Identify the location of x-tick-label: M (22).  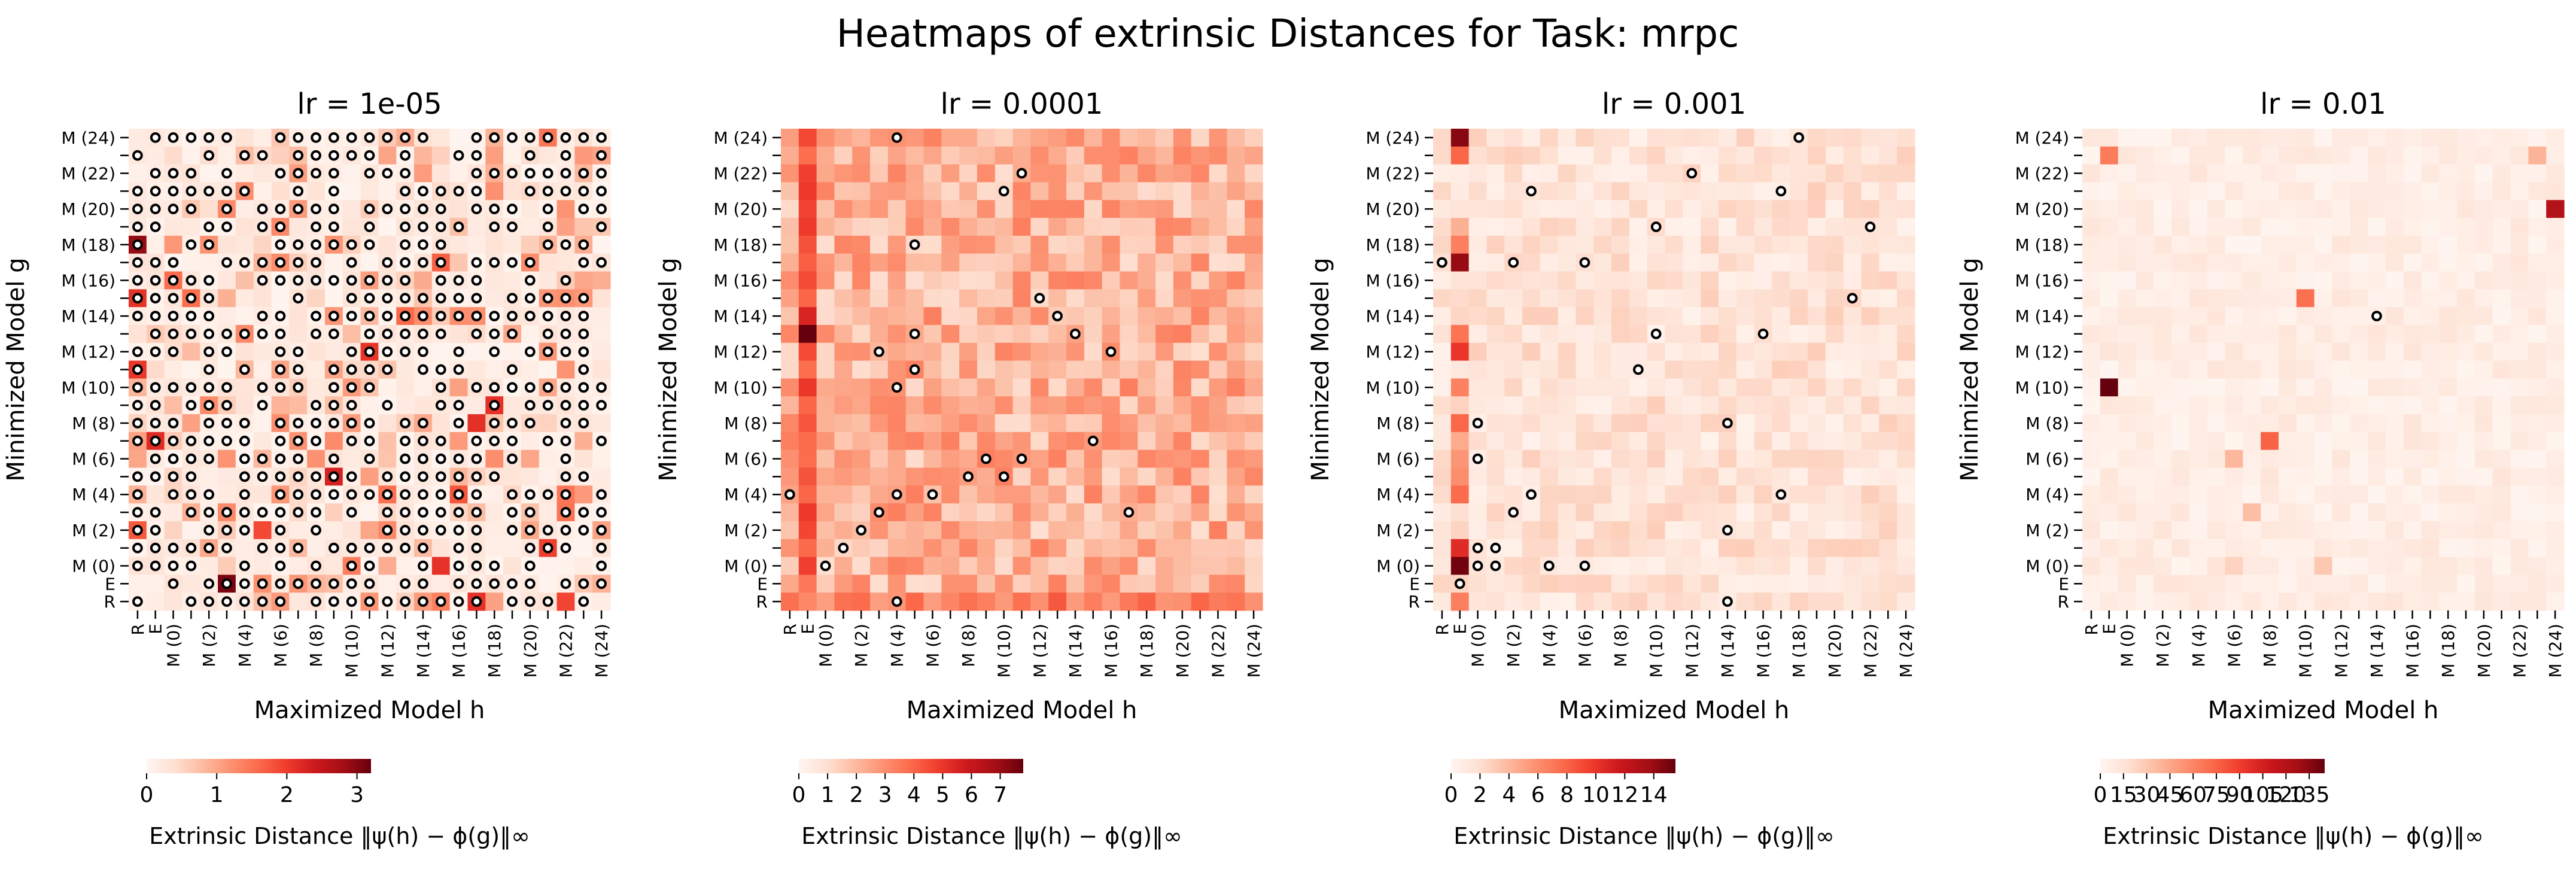
(566, 651).